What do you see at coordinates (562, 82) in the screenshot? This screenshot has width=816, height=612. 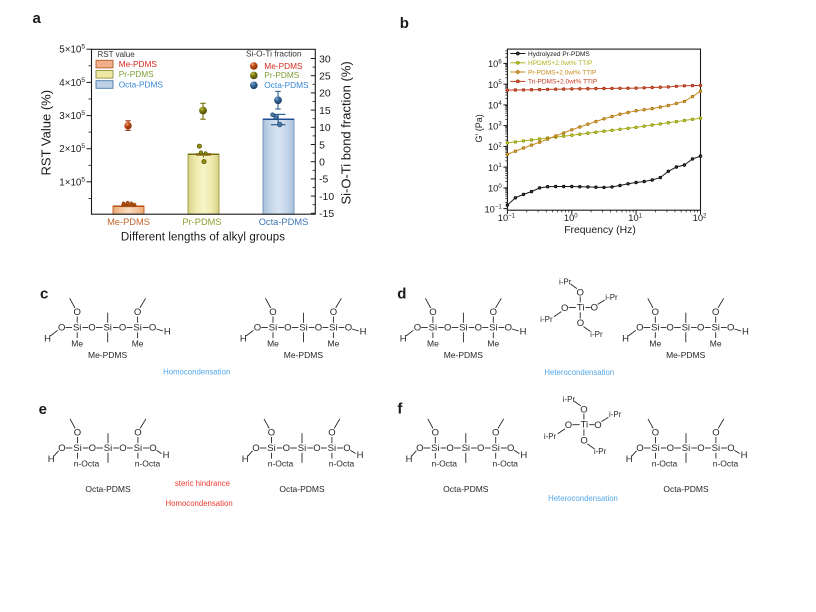 I see `svg-text: Tri-PDMS+2.0wt% TTIP` at bounding box center [562, 82].